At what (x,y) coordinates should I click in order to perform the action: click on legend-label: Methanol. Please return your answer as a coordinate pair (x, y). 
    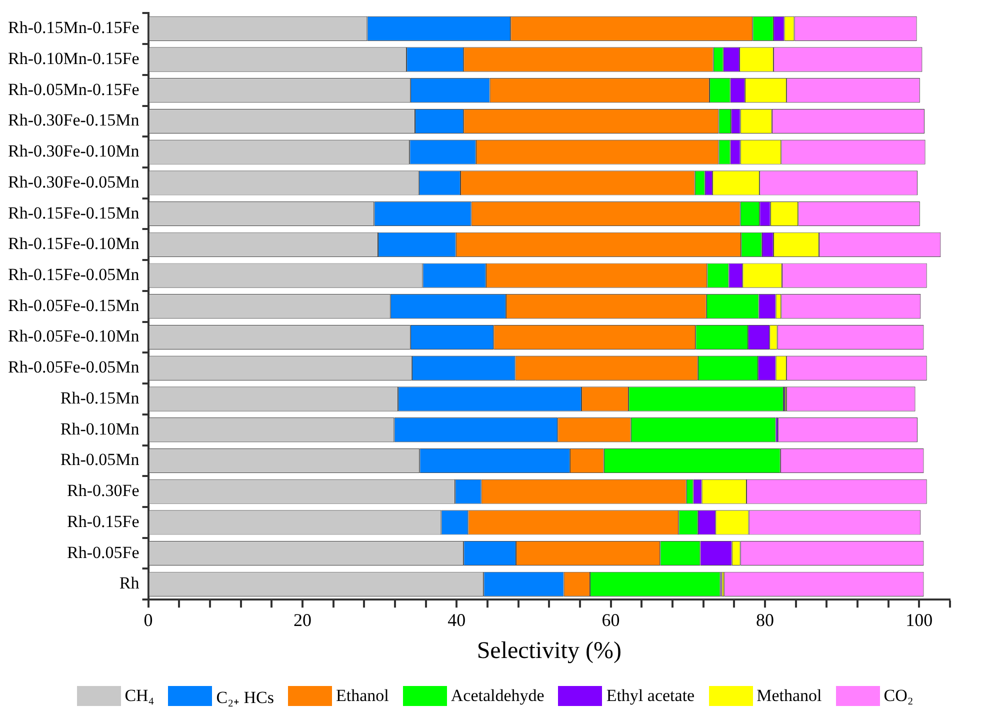
    Looking at the image, I should click on (789, 696).